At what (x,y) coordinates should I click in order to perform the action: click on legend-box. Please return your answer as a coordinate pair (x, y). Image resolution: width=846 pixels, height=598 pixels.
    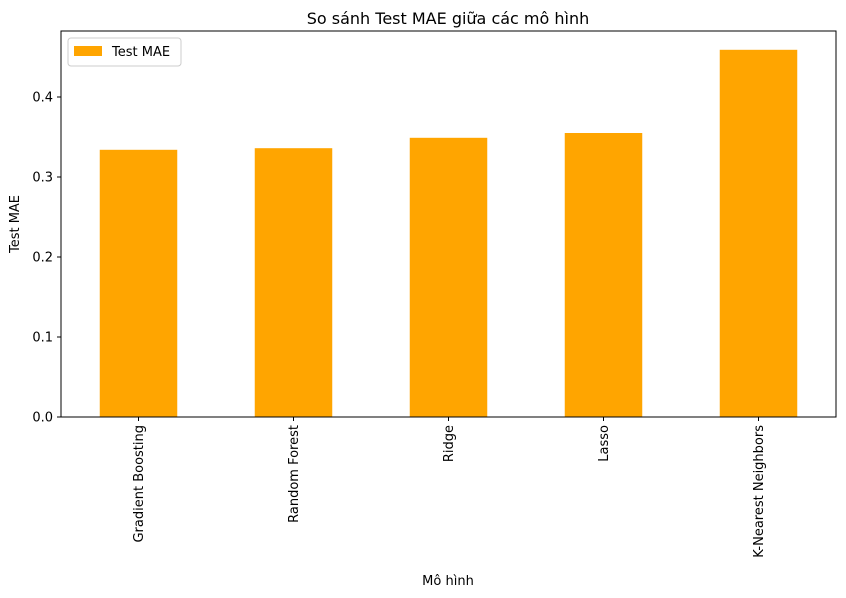
    Looking at the image, I should click on (124, 52).